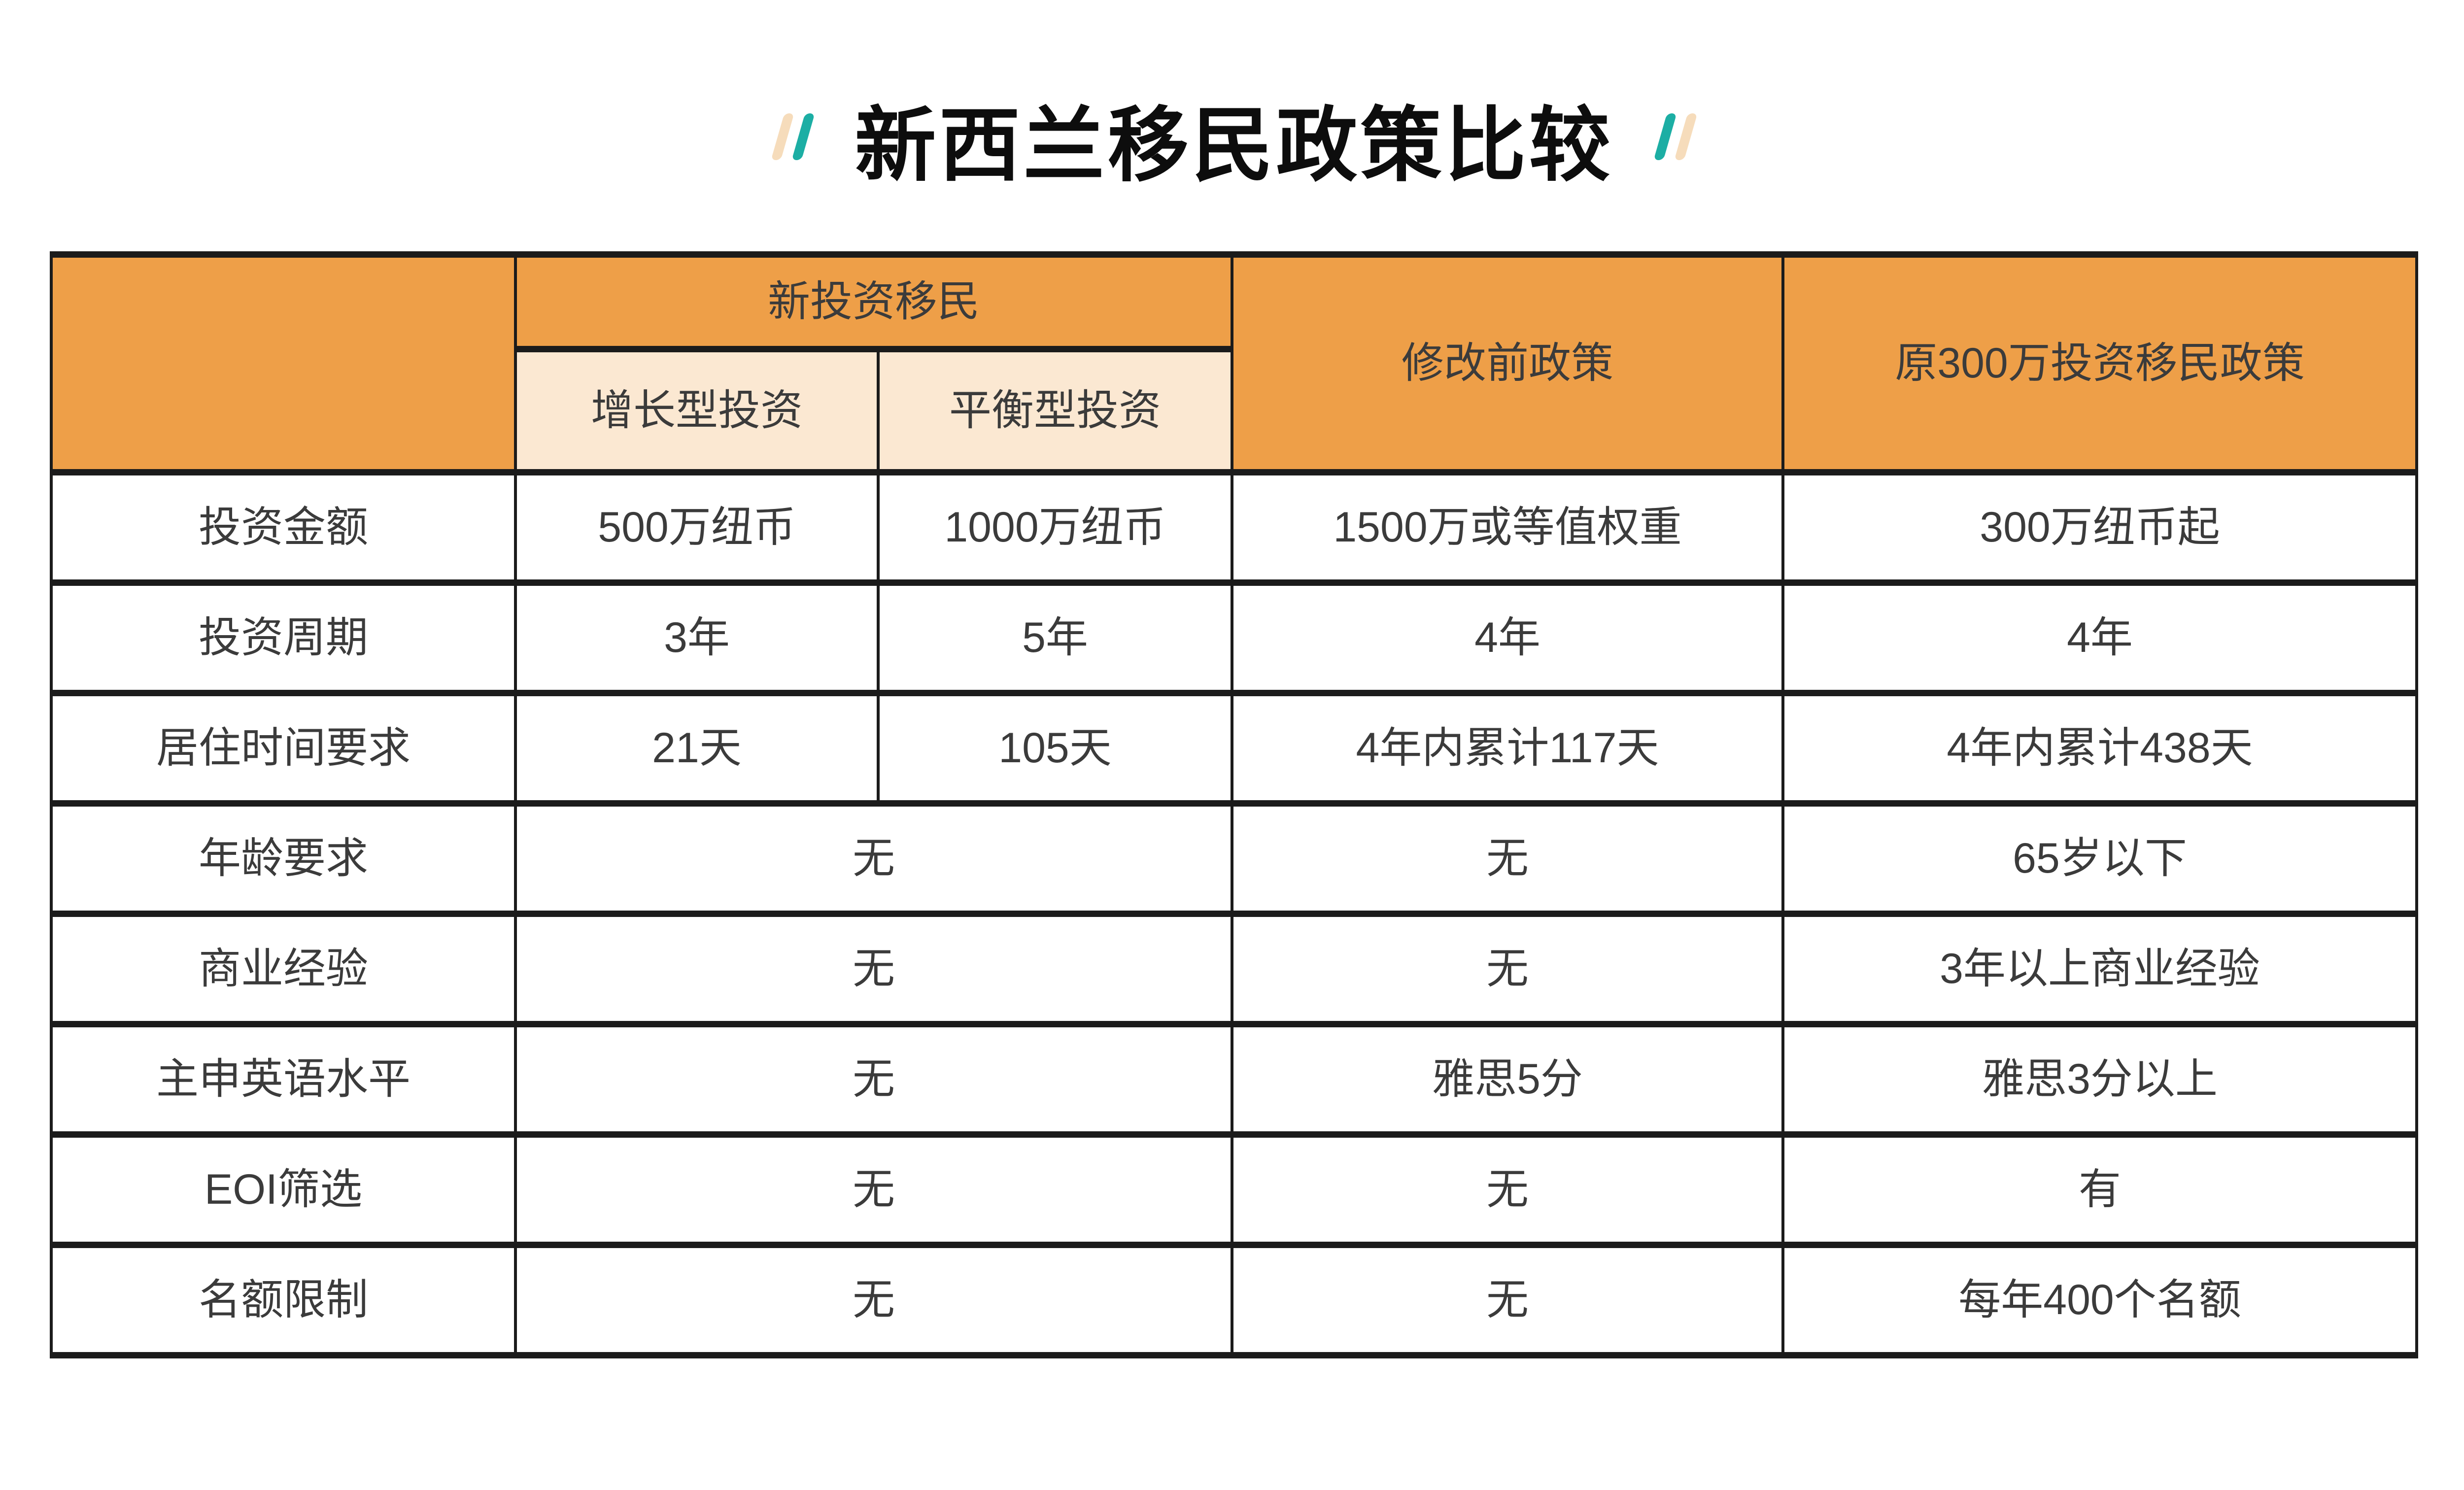 This screenshot has height=1490, width=2464. What do you see at coordinates (2099, 969) in the screenshot?
I see `value-cell: 3年以上商业经验` at bounding box center [2099, 969].